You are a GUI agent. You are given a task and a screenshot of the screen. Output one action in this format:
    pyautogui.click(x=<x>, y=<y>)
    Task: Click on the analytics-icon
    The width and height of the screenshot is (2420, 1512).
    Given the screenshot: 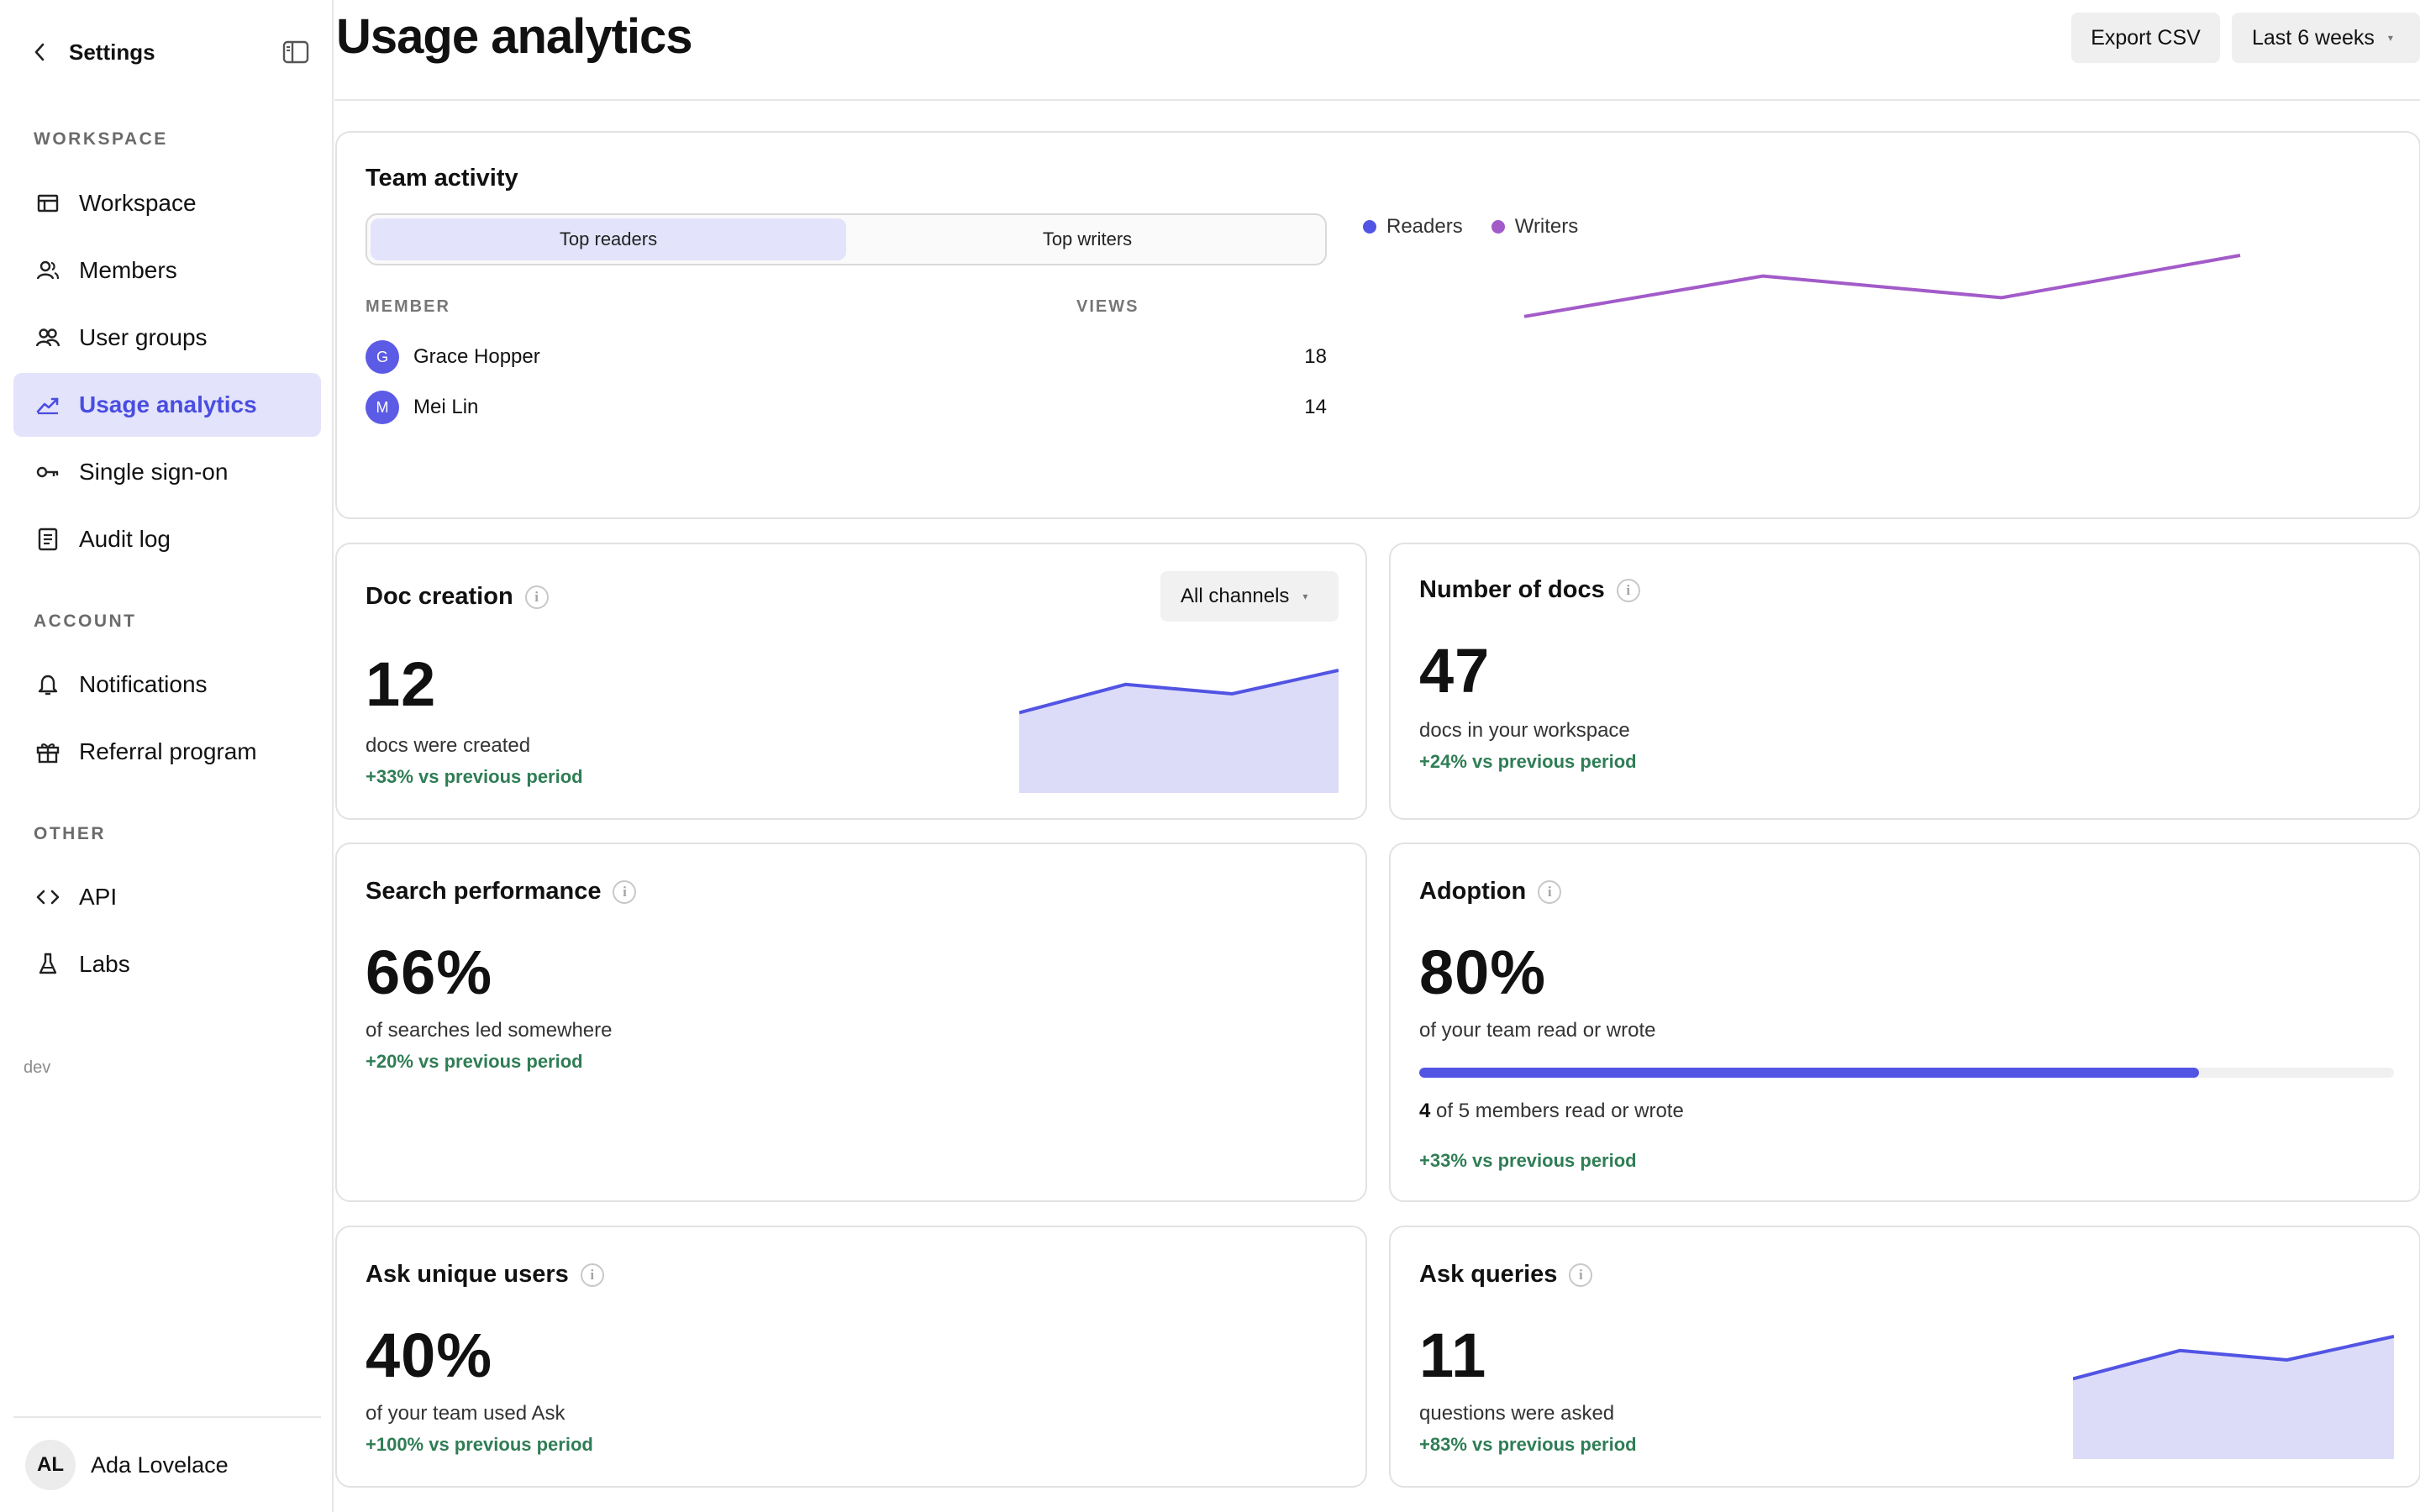 What is the action you would take?
    pyautogui.click(x=47, y=404)
    